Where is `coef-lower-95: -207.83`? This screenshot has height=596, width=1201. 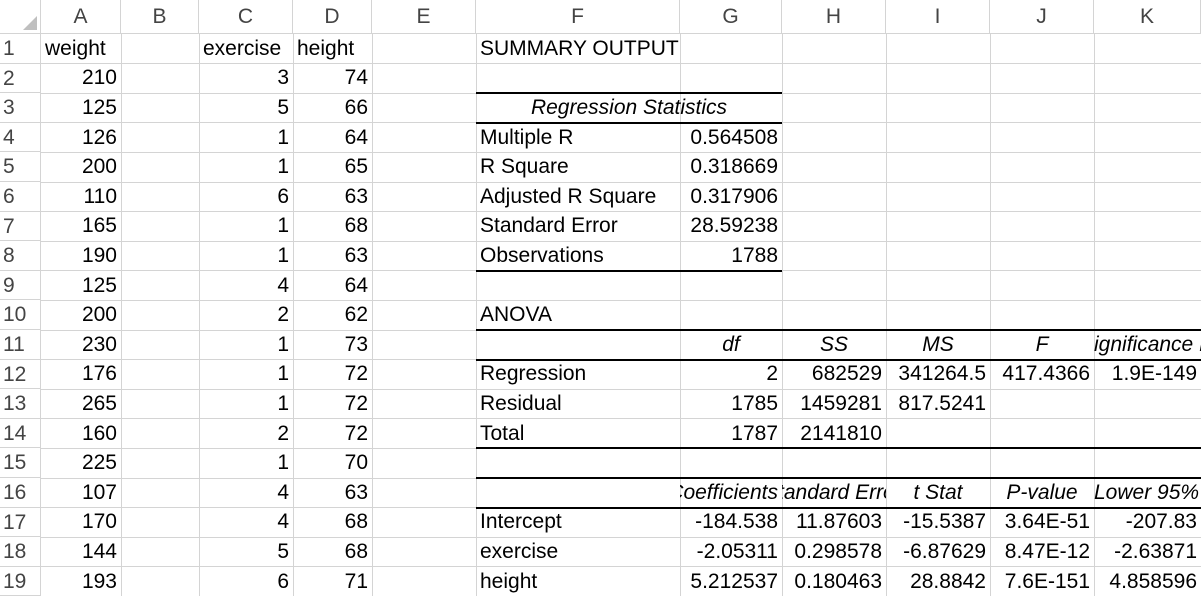
coef-lower-95: -207.83 is located at coordinates (1161, 522).